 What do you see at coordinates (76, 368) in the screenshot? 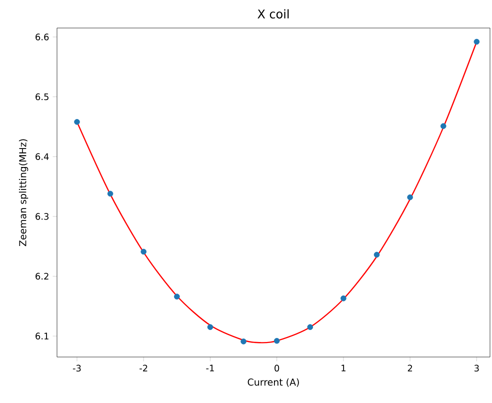
I see `x-tick-label: -3` at bounding box center [76, 368].